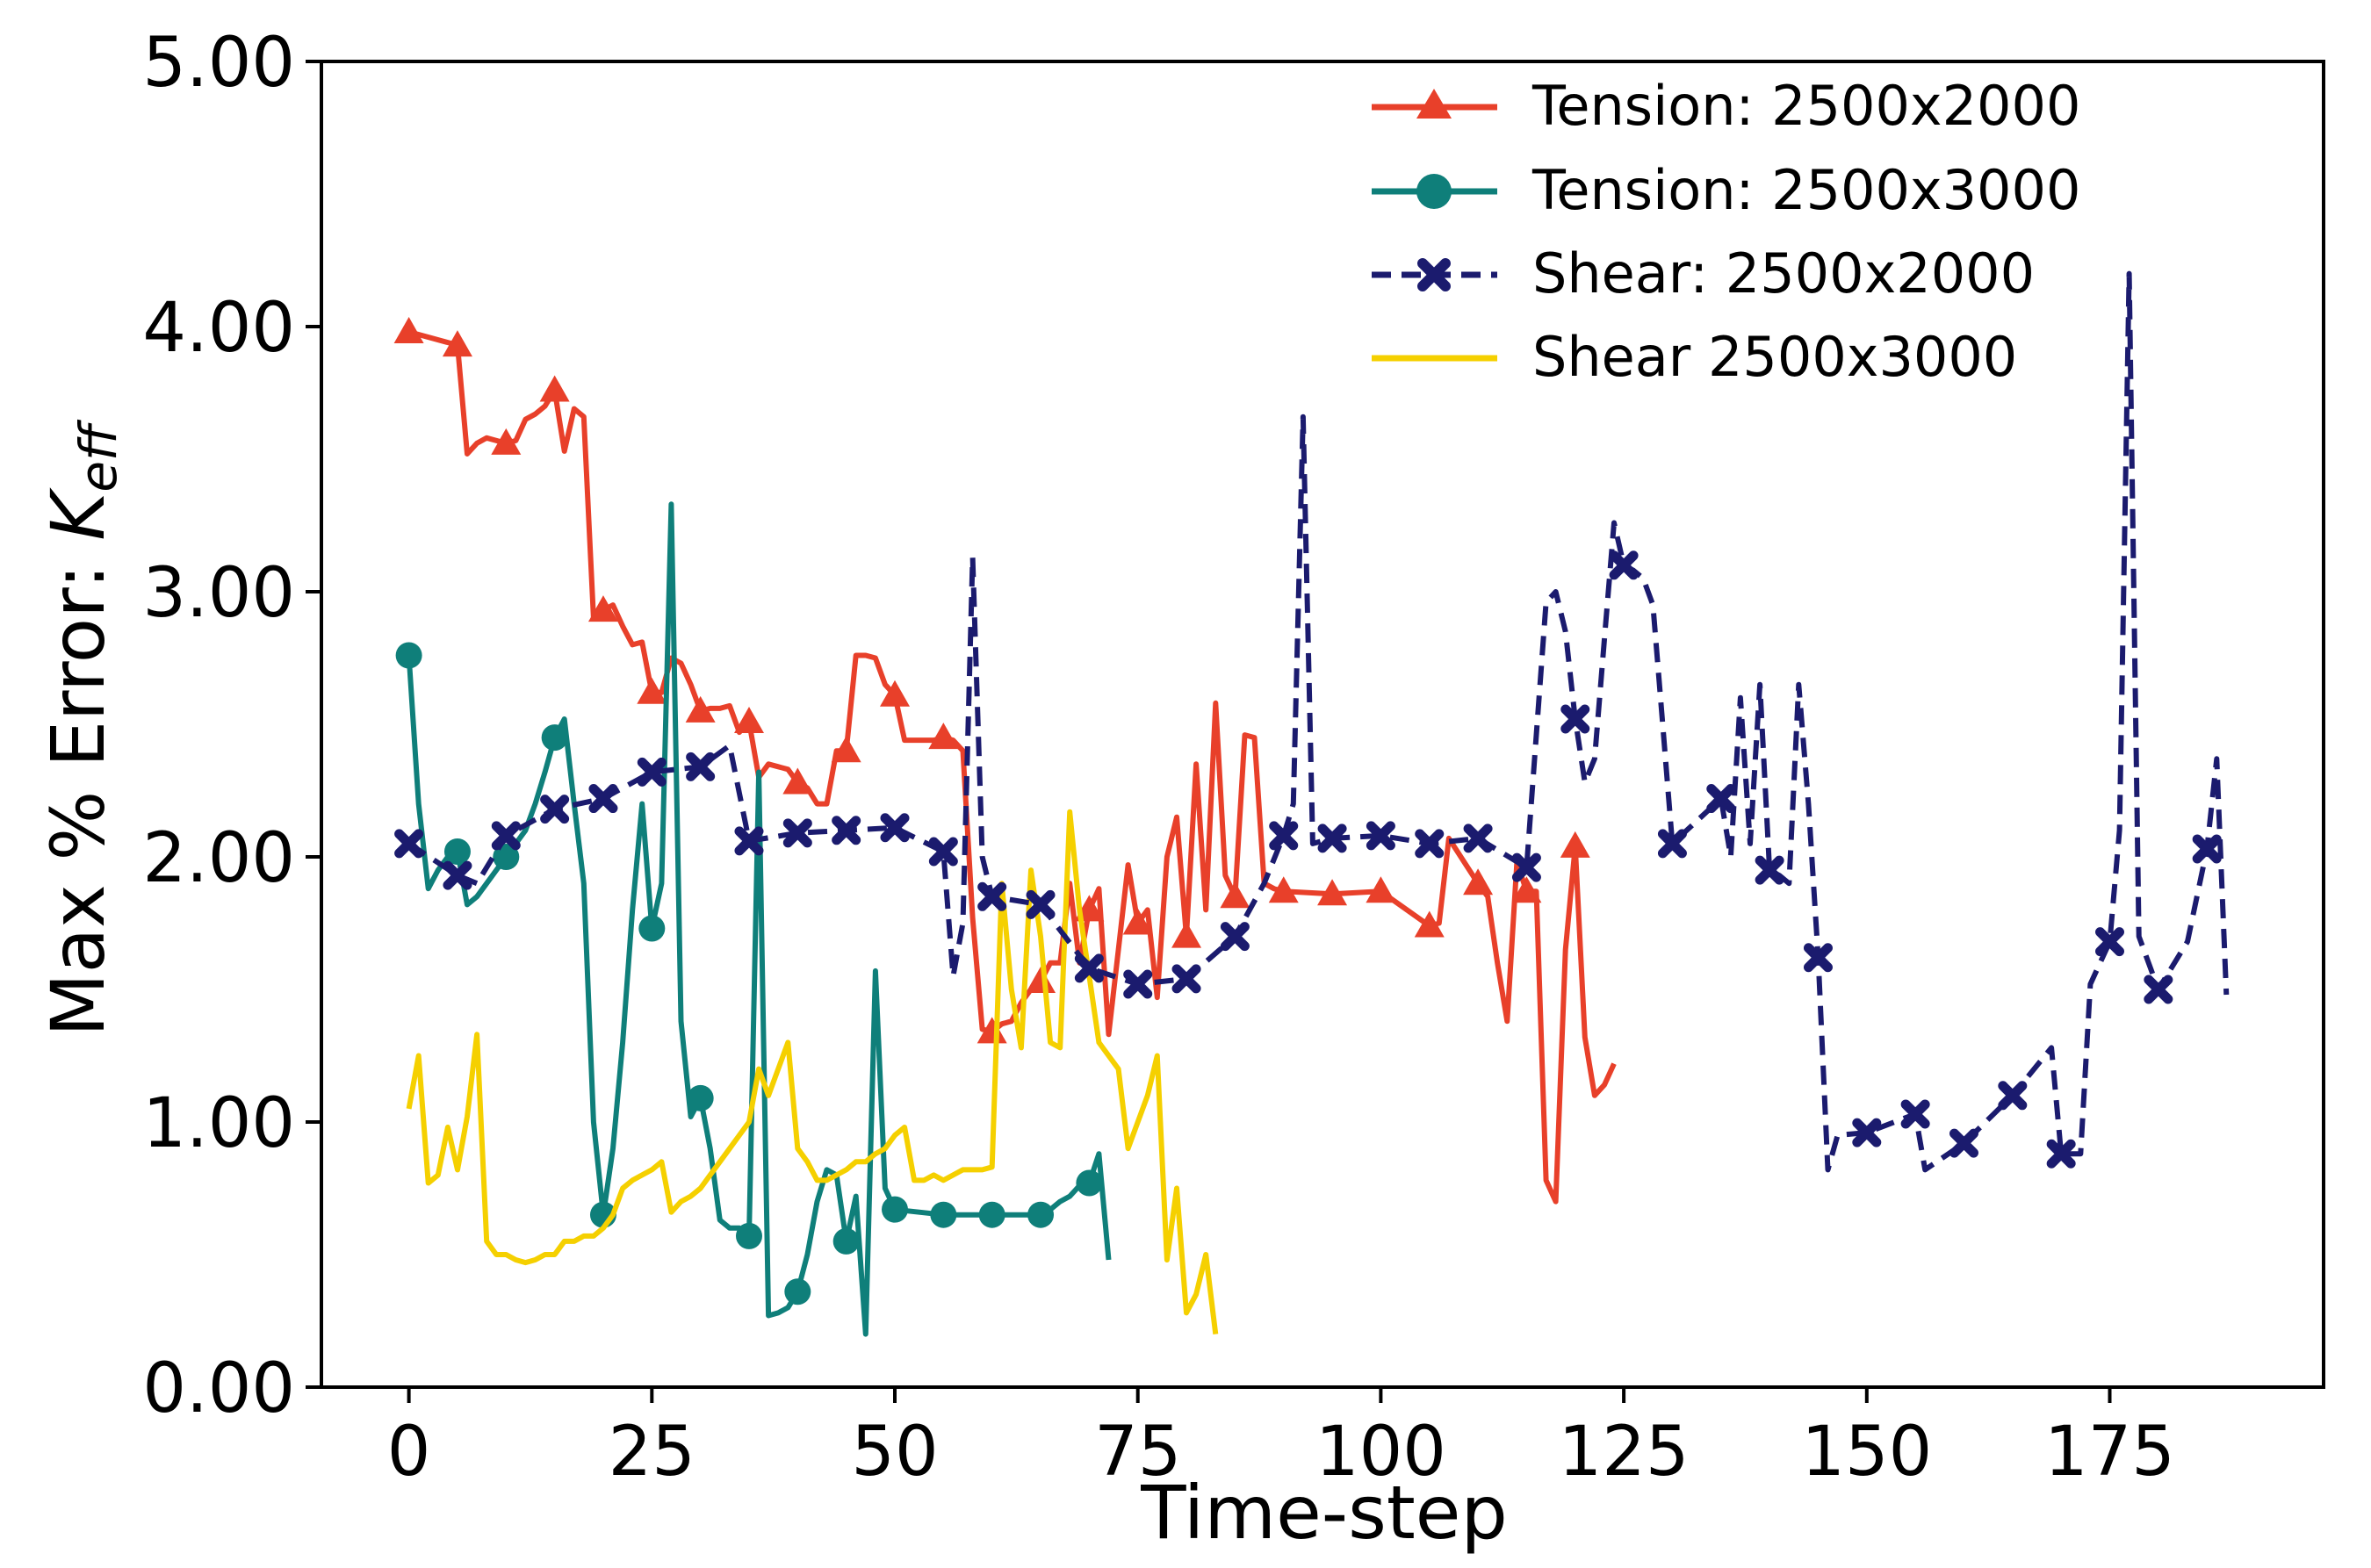  Describe the element at coordinates (1434, 274) in the screenshot. I see `legend-marker-x` at that location.